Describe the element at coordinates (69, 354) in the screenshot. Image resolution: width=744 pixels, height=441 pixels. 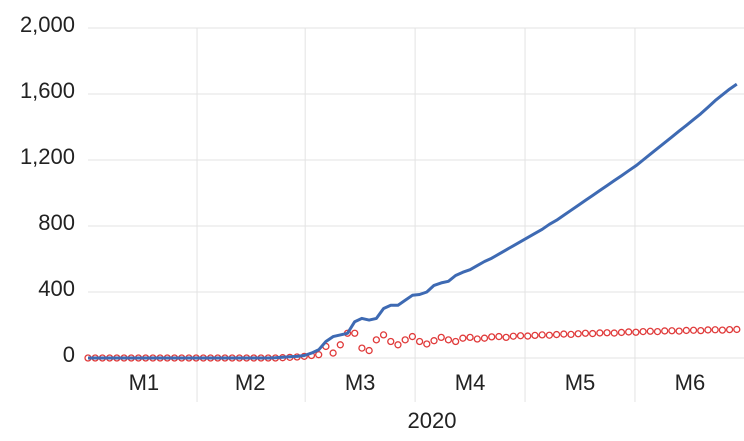
I see `y-tick-label: 0` at that location.